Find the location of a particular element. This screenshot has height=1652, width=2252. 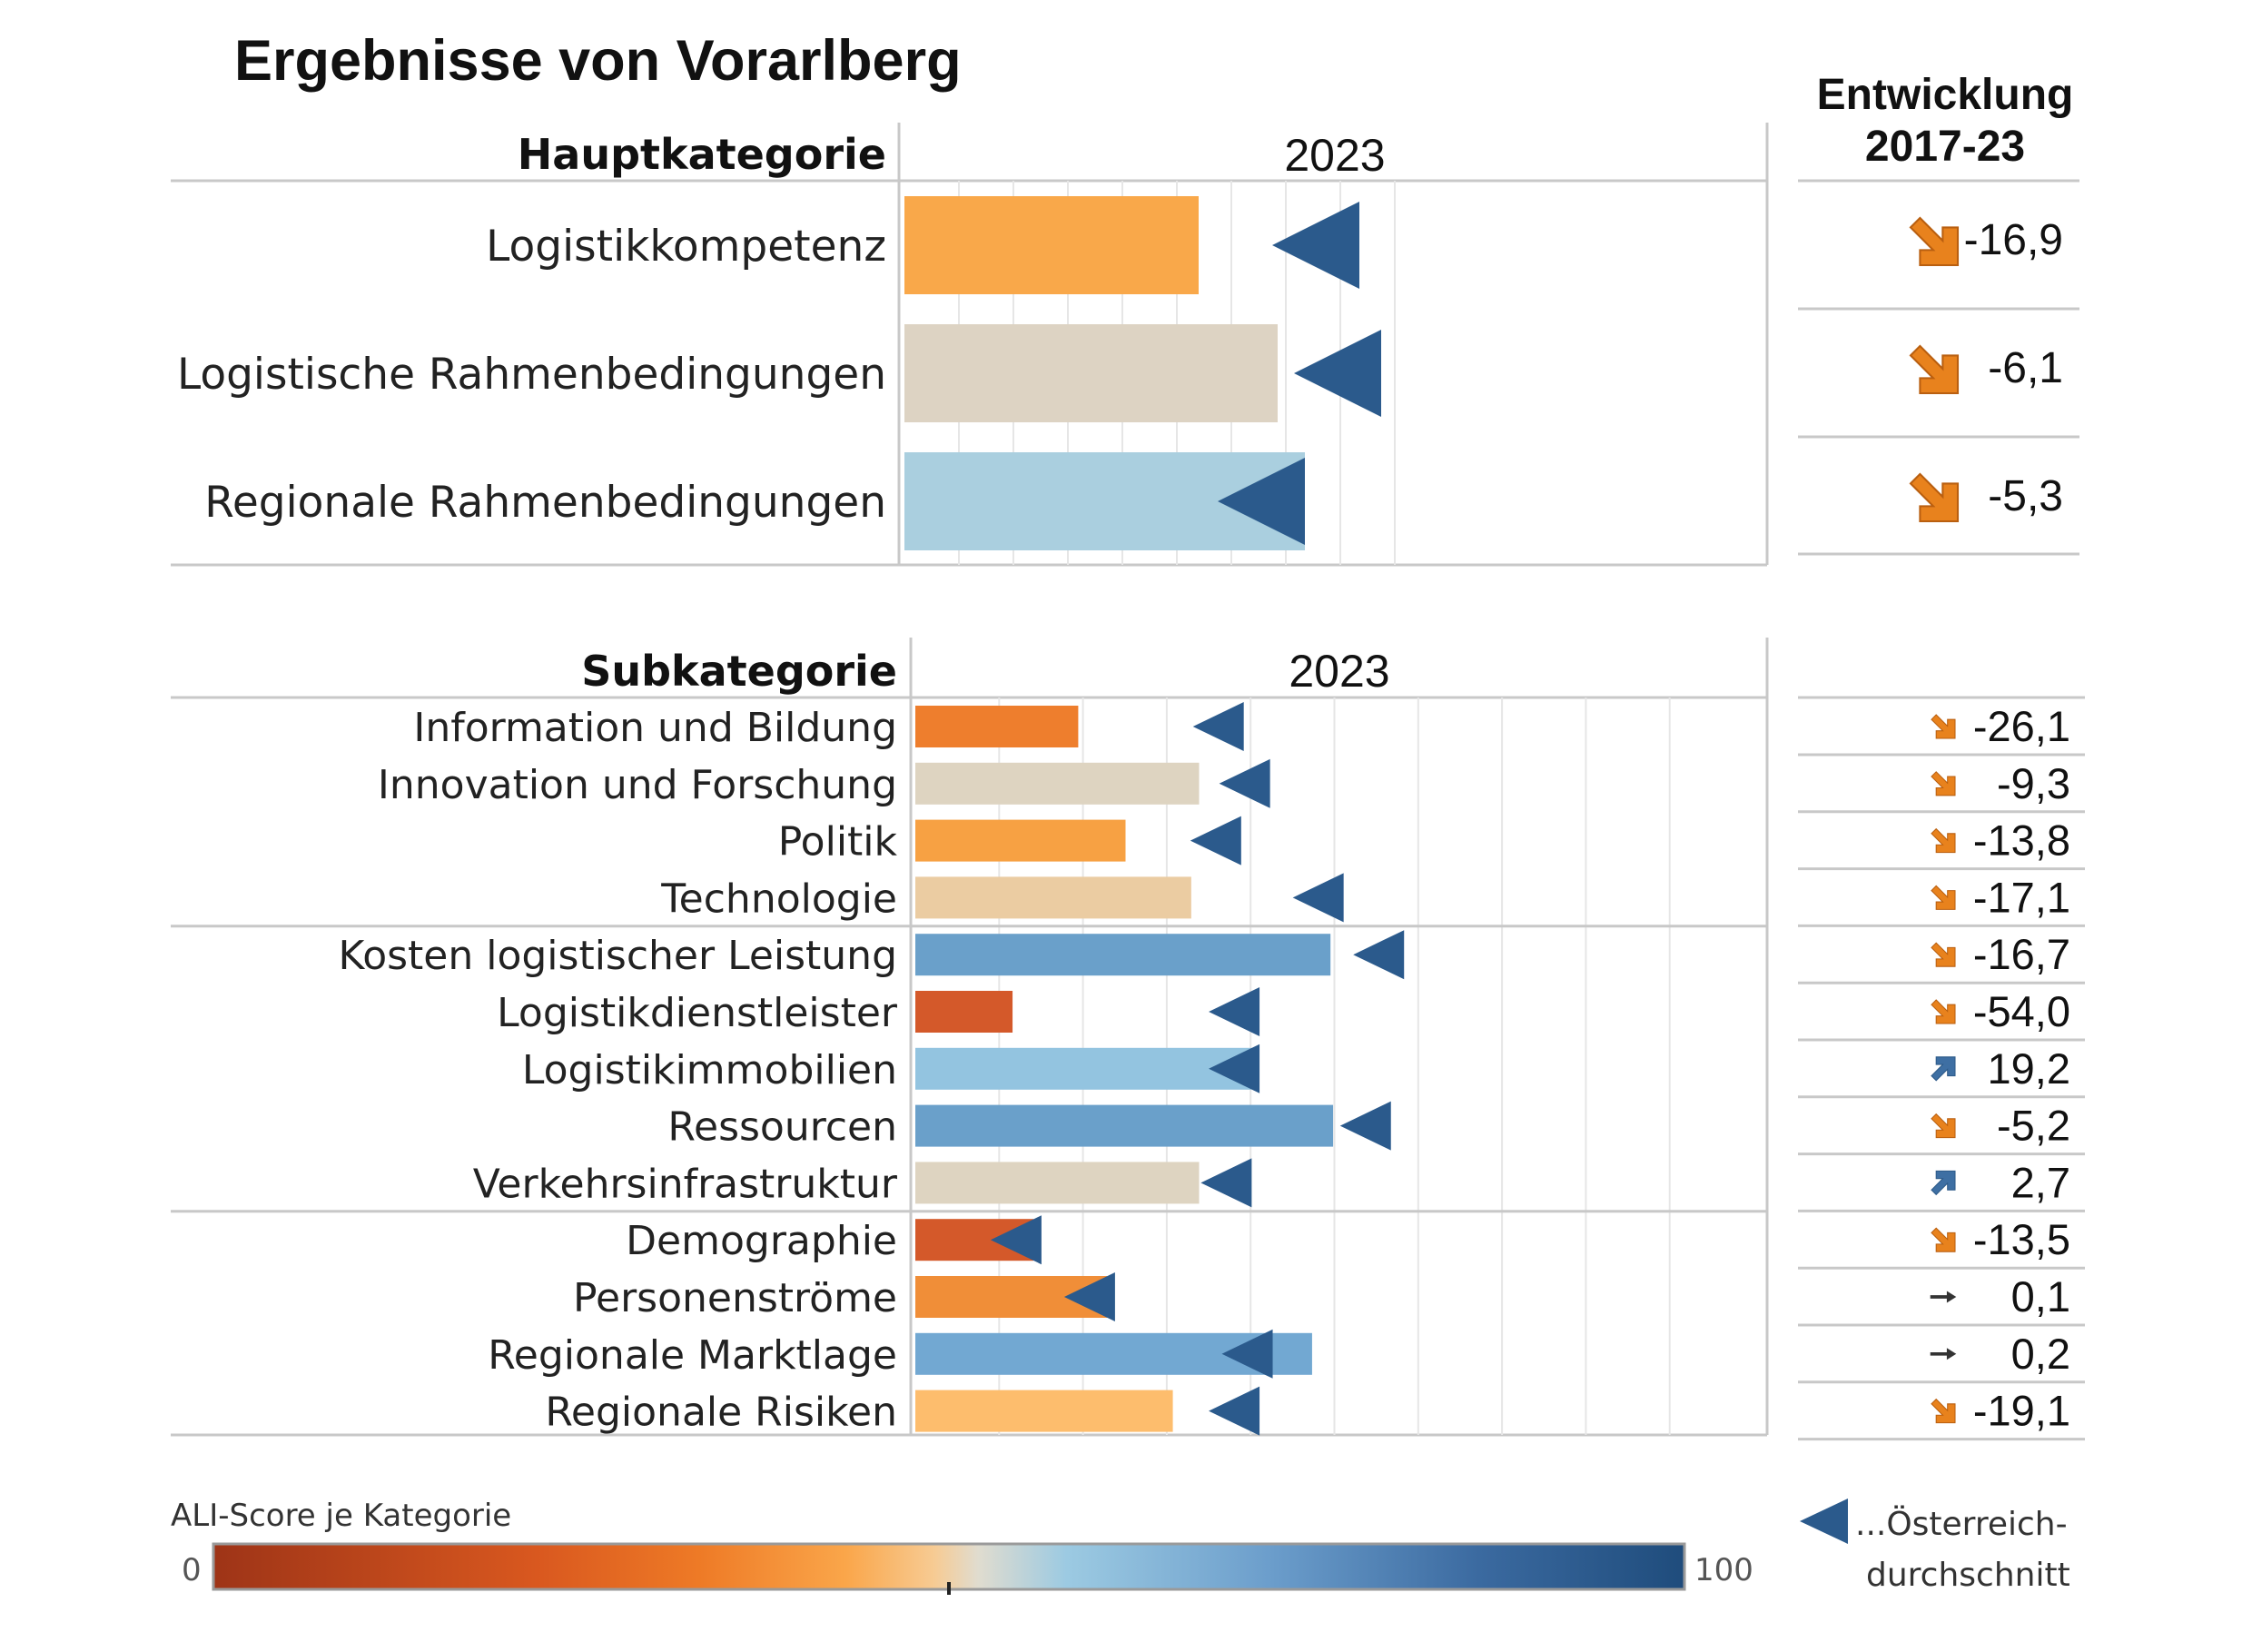

sub-entwicklung-value: 19,2 is located at coordinates (2029, 1068).